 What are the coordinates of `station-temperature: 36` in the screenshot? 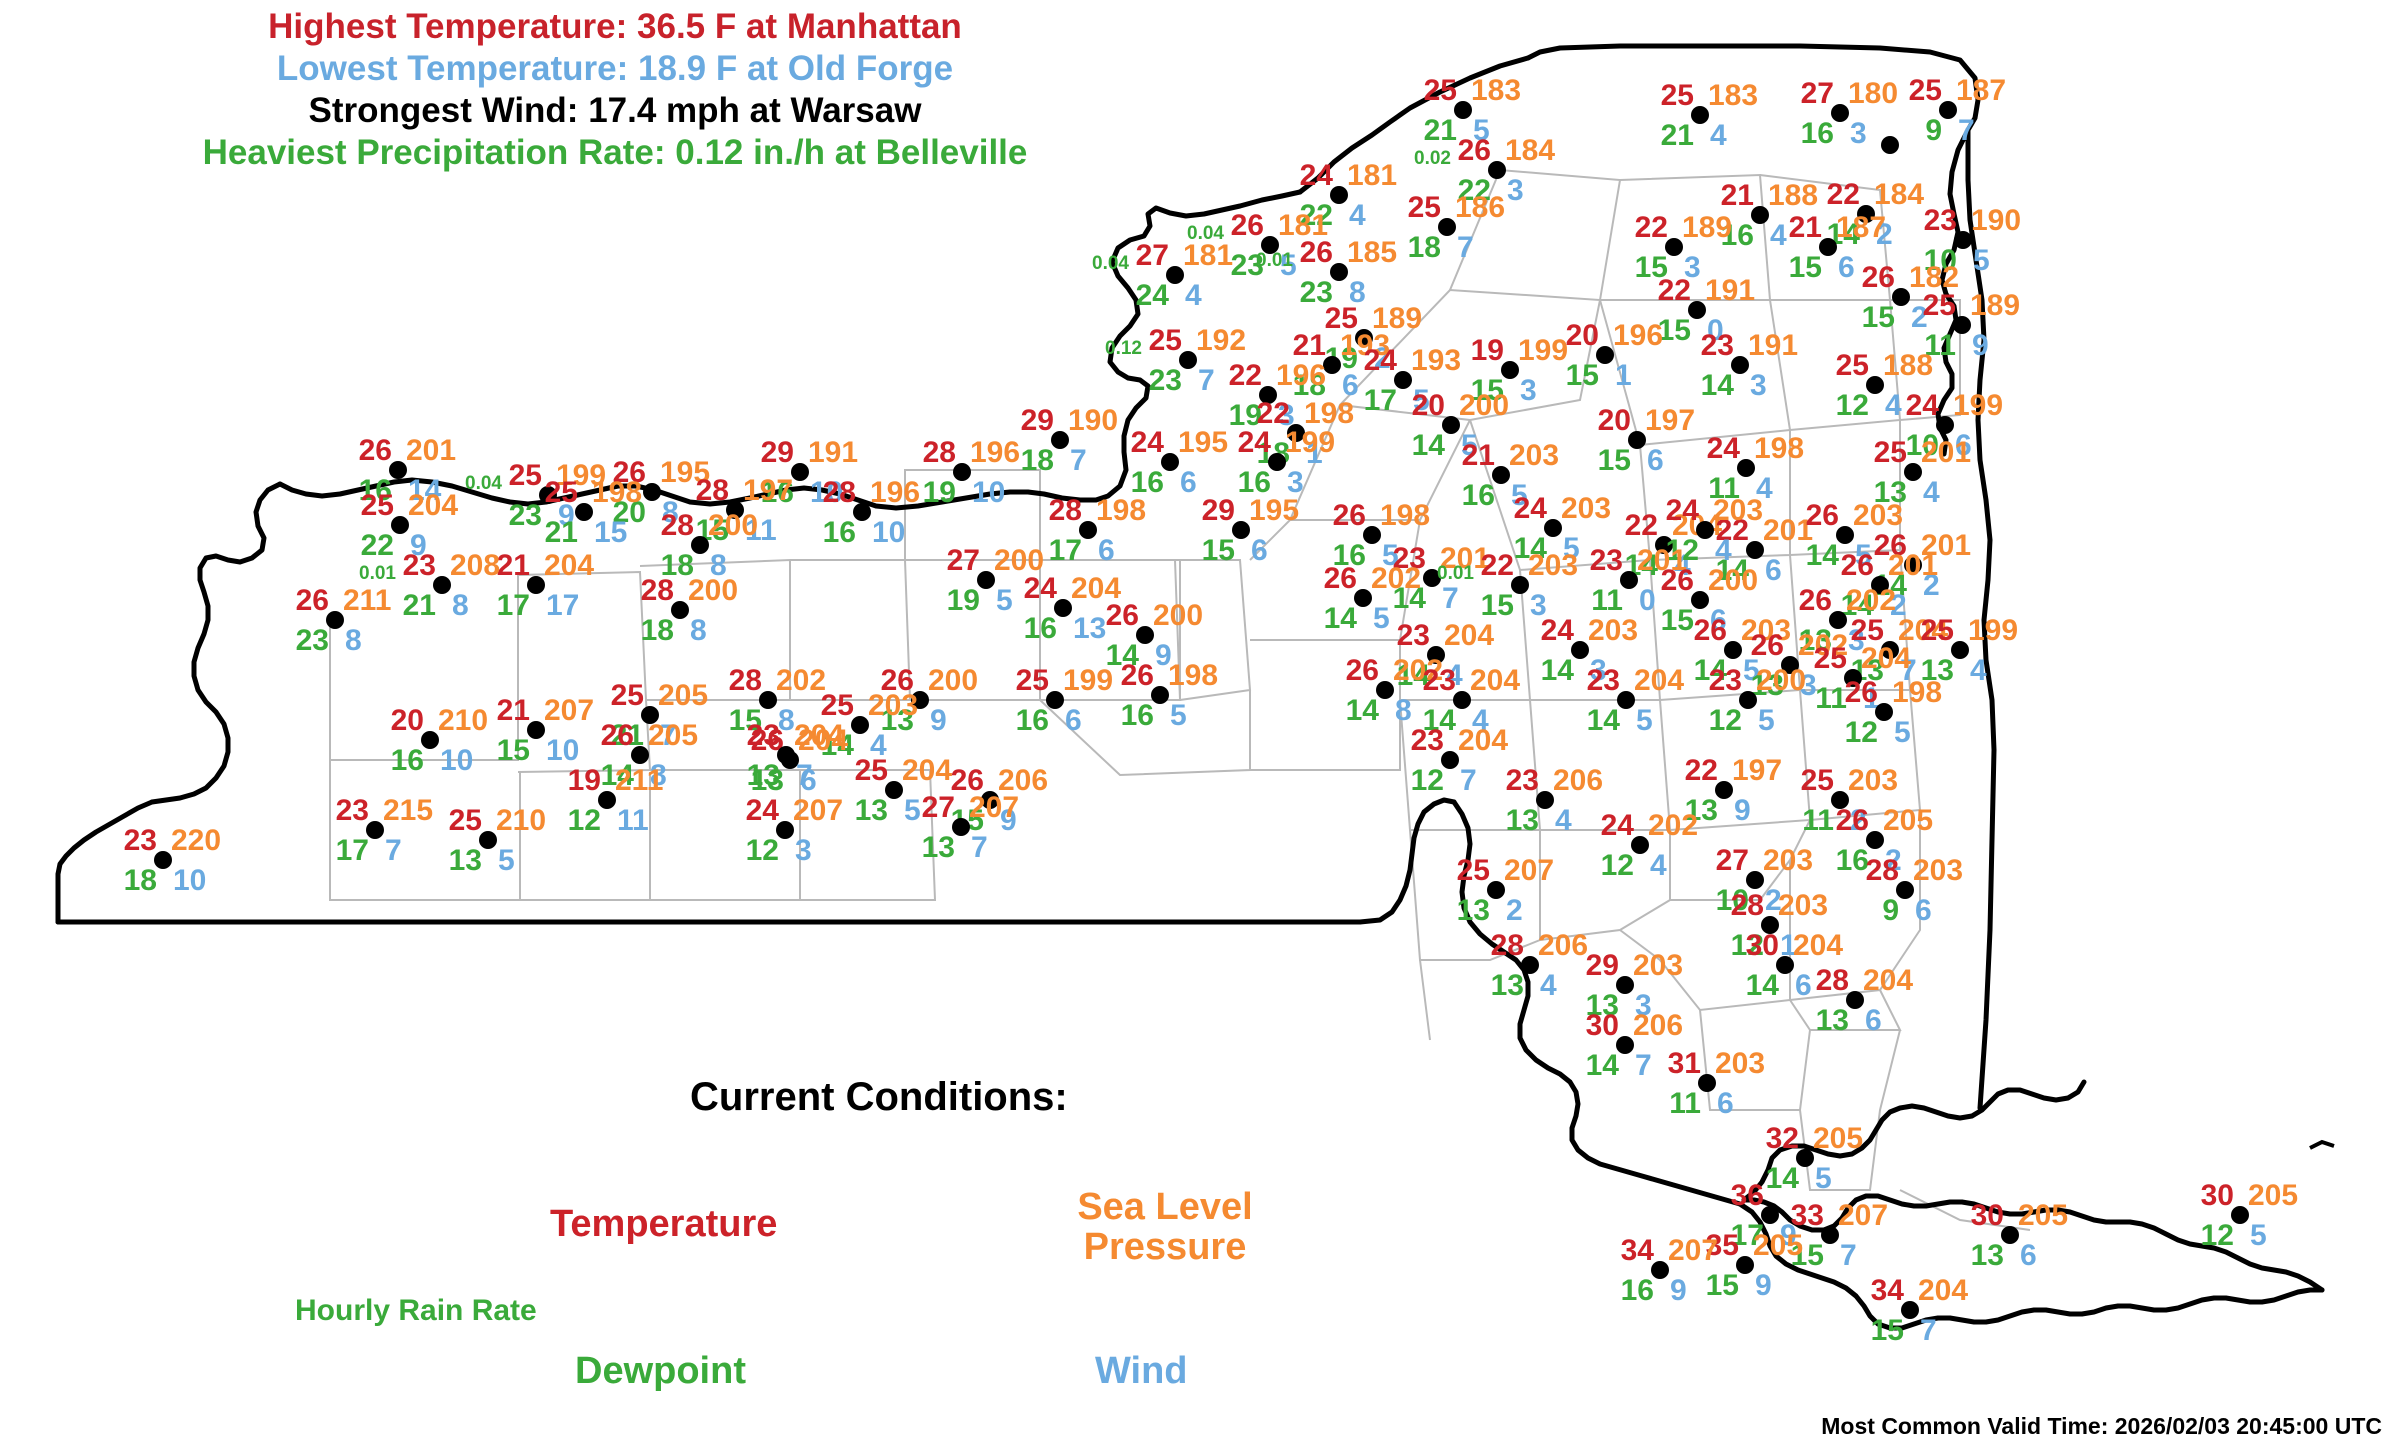 It's located at (1747, 1195).